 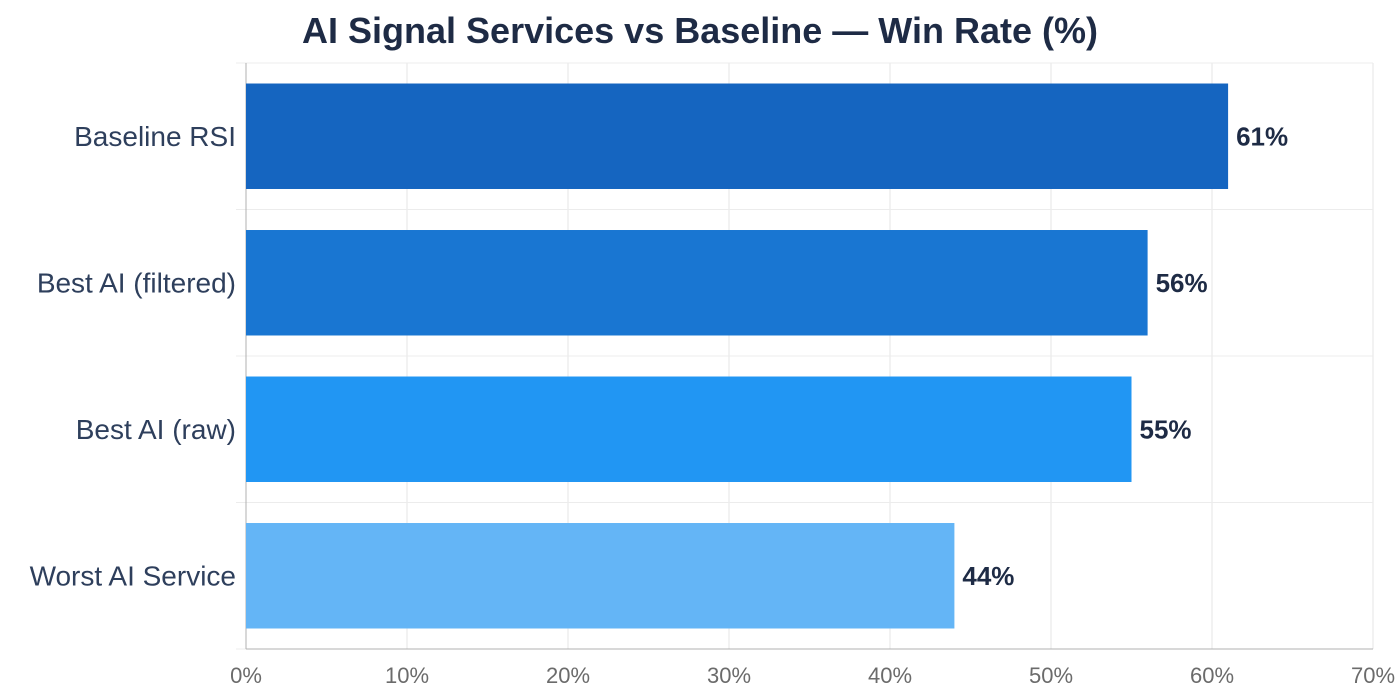 What do you see at coordinates (246, 675) in the screenshot?
I see `x-tick-label: 0%` at bounding box center [246, 675].